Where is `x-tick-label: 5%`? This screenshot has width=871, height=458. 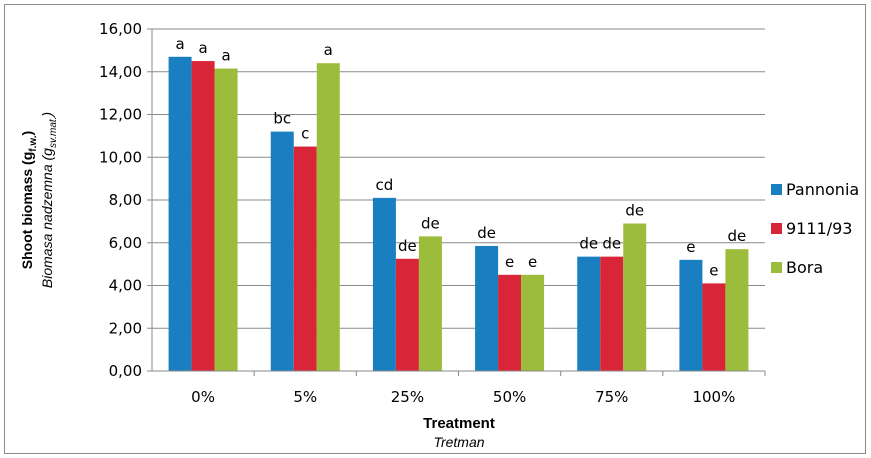 x-tick-label: 5% is located at coordinates (305, 397).